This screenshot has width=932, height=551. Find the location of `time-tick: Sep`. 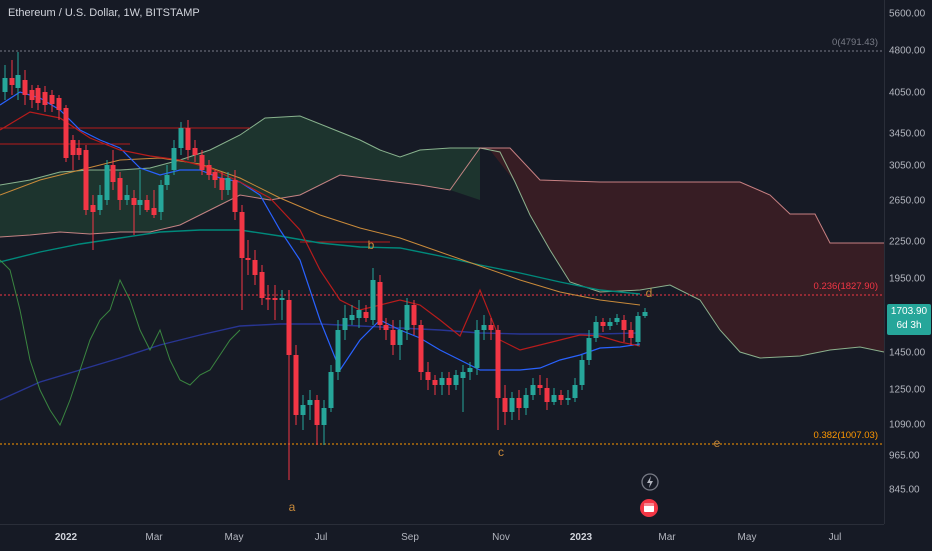

time-tick: Sep is located at coordinates (410, 537).